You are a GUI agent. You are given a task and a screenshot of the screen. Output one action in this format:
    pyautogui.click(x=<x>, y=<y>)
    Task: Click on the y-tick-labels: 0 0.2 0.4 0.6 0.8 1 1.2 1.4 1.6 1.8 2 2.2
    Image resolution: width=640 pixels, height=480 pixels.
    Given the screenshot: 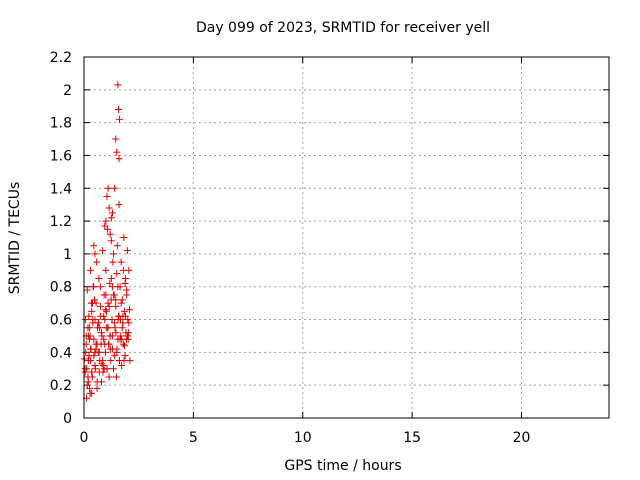 What is the action you would take?
    pyautogui.click(x=61, y=238)
    